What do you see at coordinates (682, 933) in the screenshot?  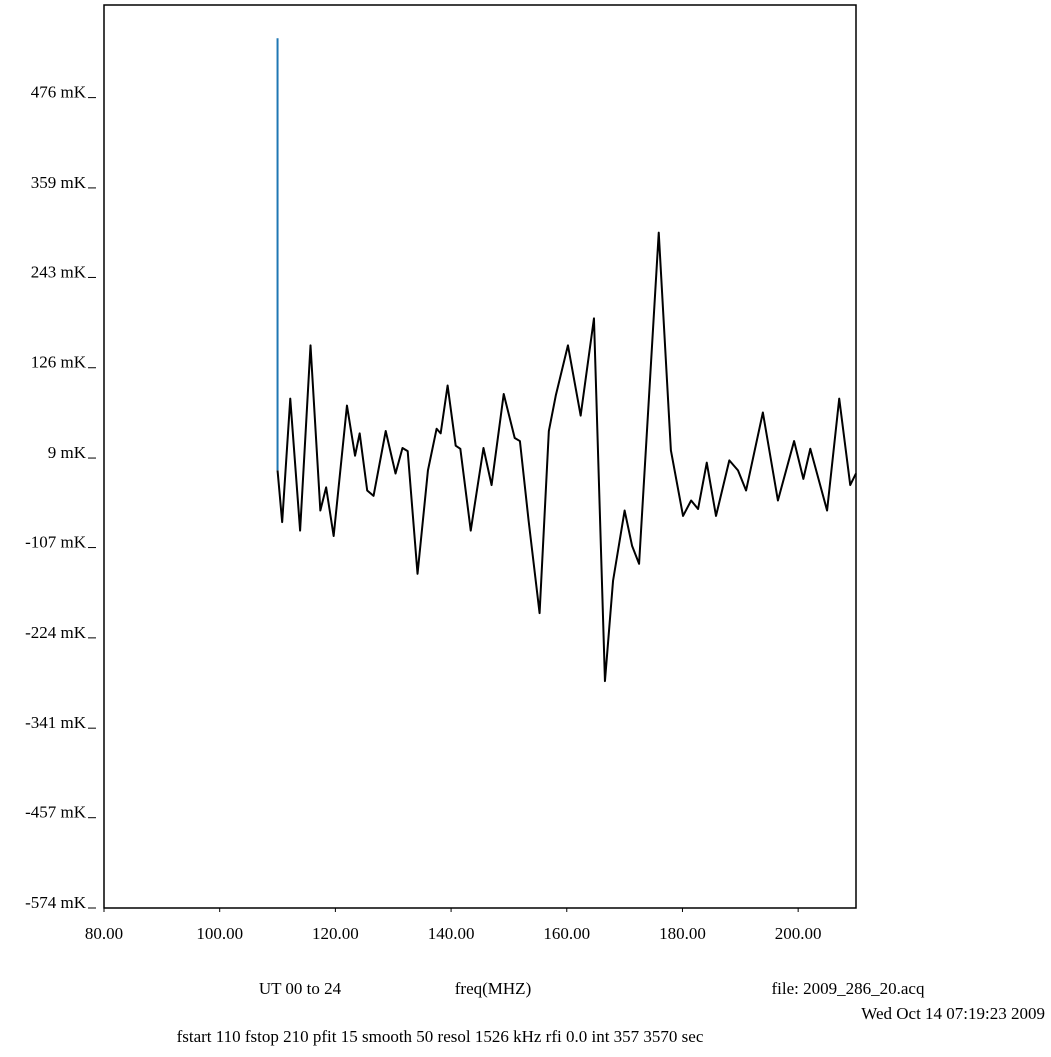 I see `x-tick-label: 180.00` at bounding box center [682, 933].